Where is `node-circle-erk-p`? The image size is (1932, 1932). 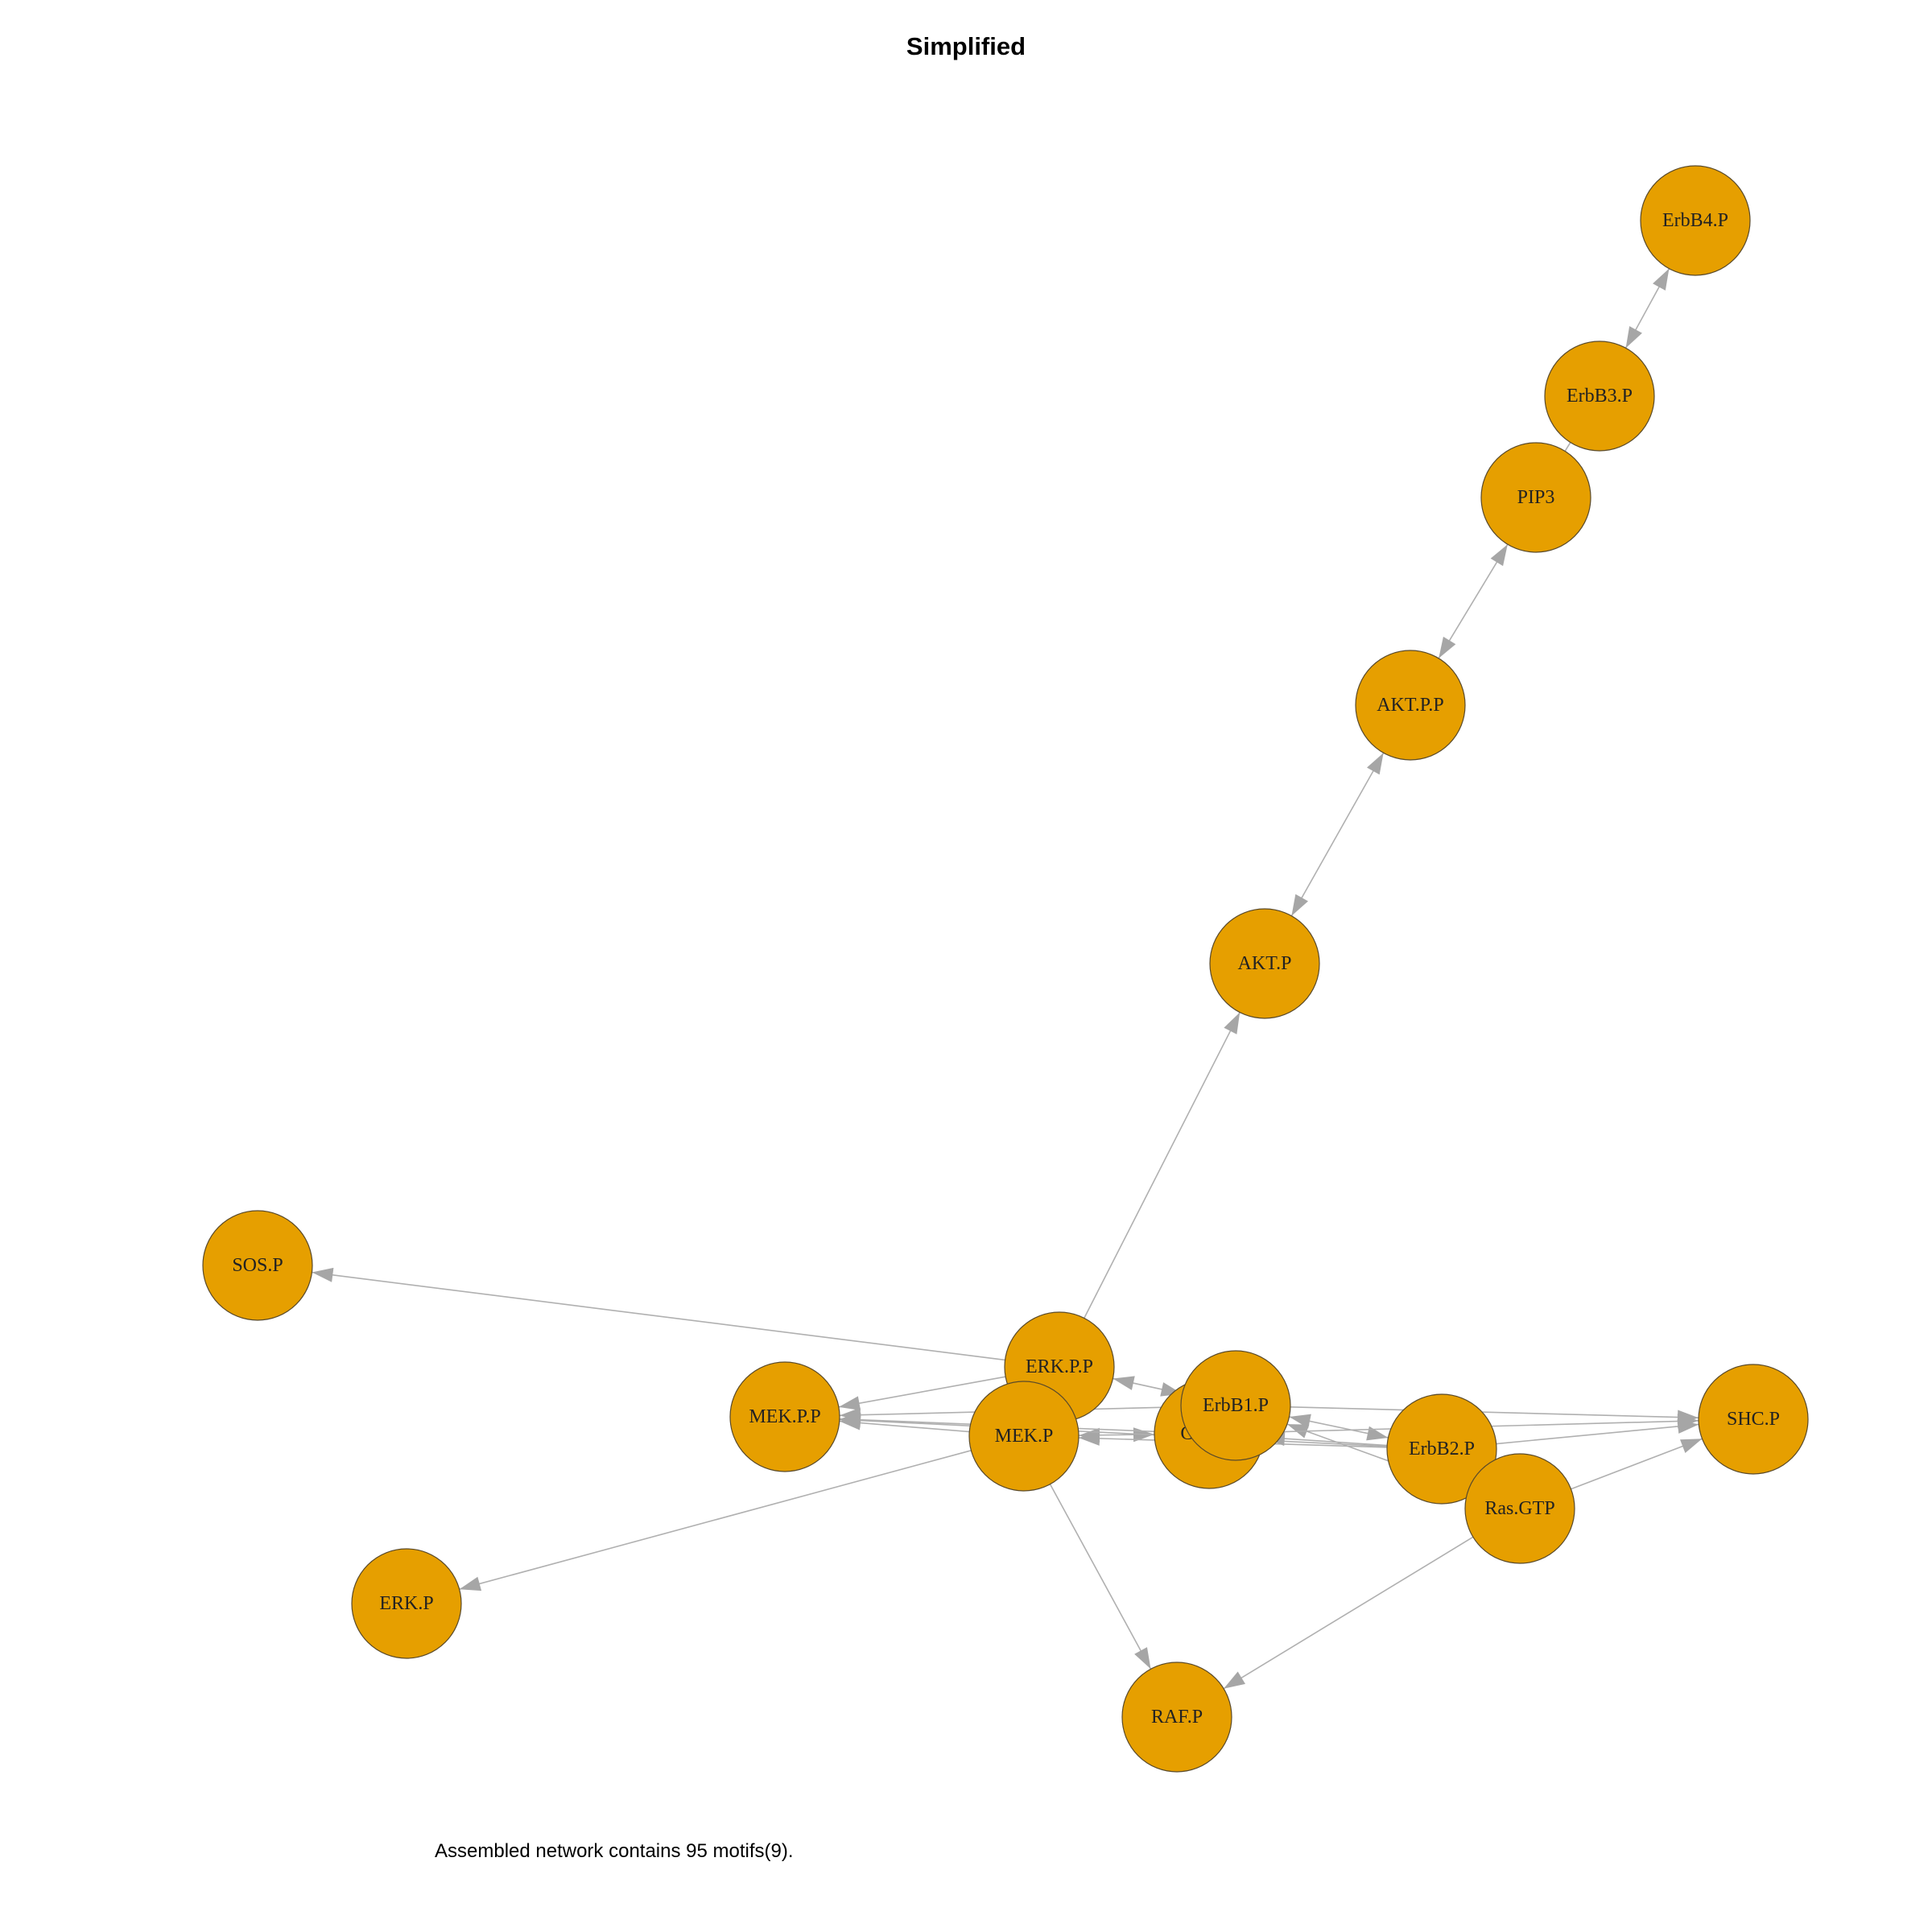 node-circle-erk-p is located at coordinates (406, 1603).